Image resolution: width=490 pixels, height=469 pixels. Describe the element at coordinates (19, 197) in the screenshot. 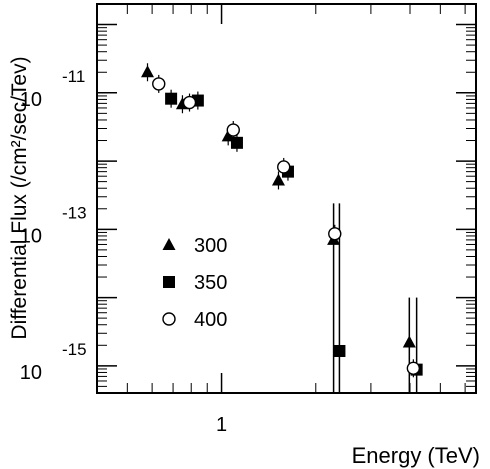

I see `y-axis-label: Differential Flux (/cm²/sec/Tev)` at that location.